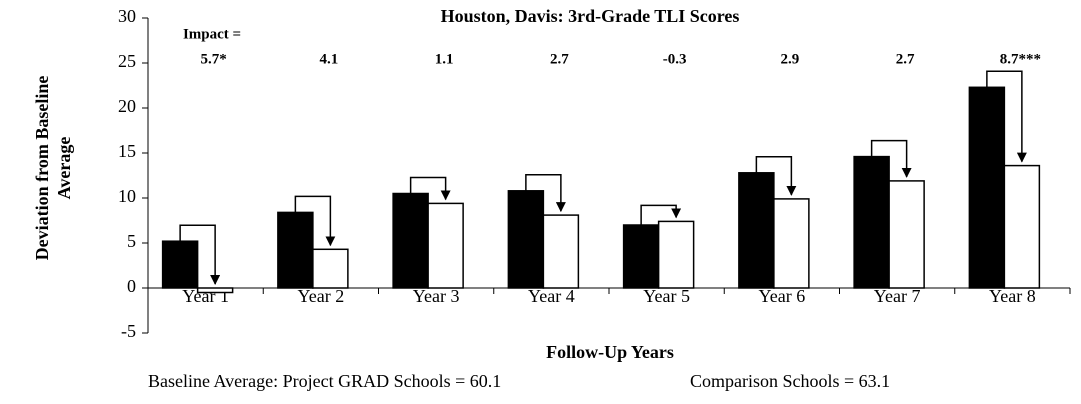  What do you see at coordinates (128, 331) in the screenshot?
I see `y-tick-label: -5` at bounding box center [128, 331].